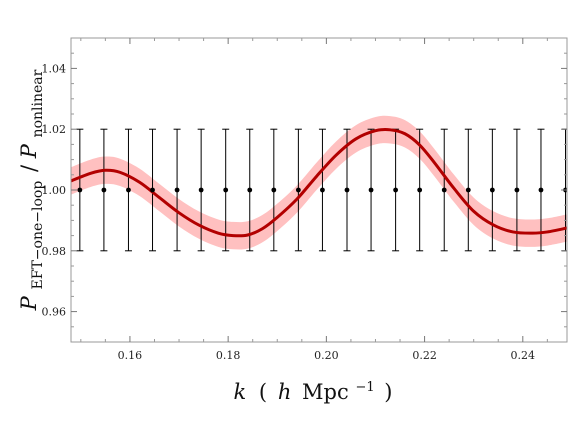 The image size is (581, 436). What do you see at coordinates (313, 388) in the screenshot?
I see `x-axis-label: k ( h Mpc −1 )` at bounding box center [313, 388].